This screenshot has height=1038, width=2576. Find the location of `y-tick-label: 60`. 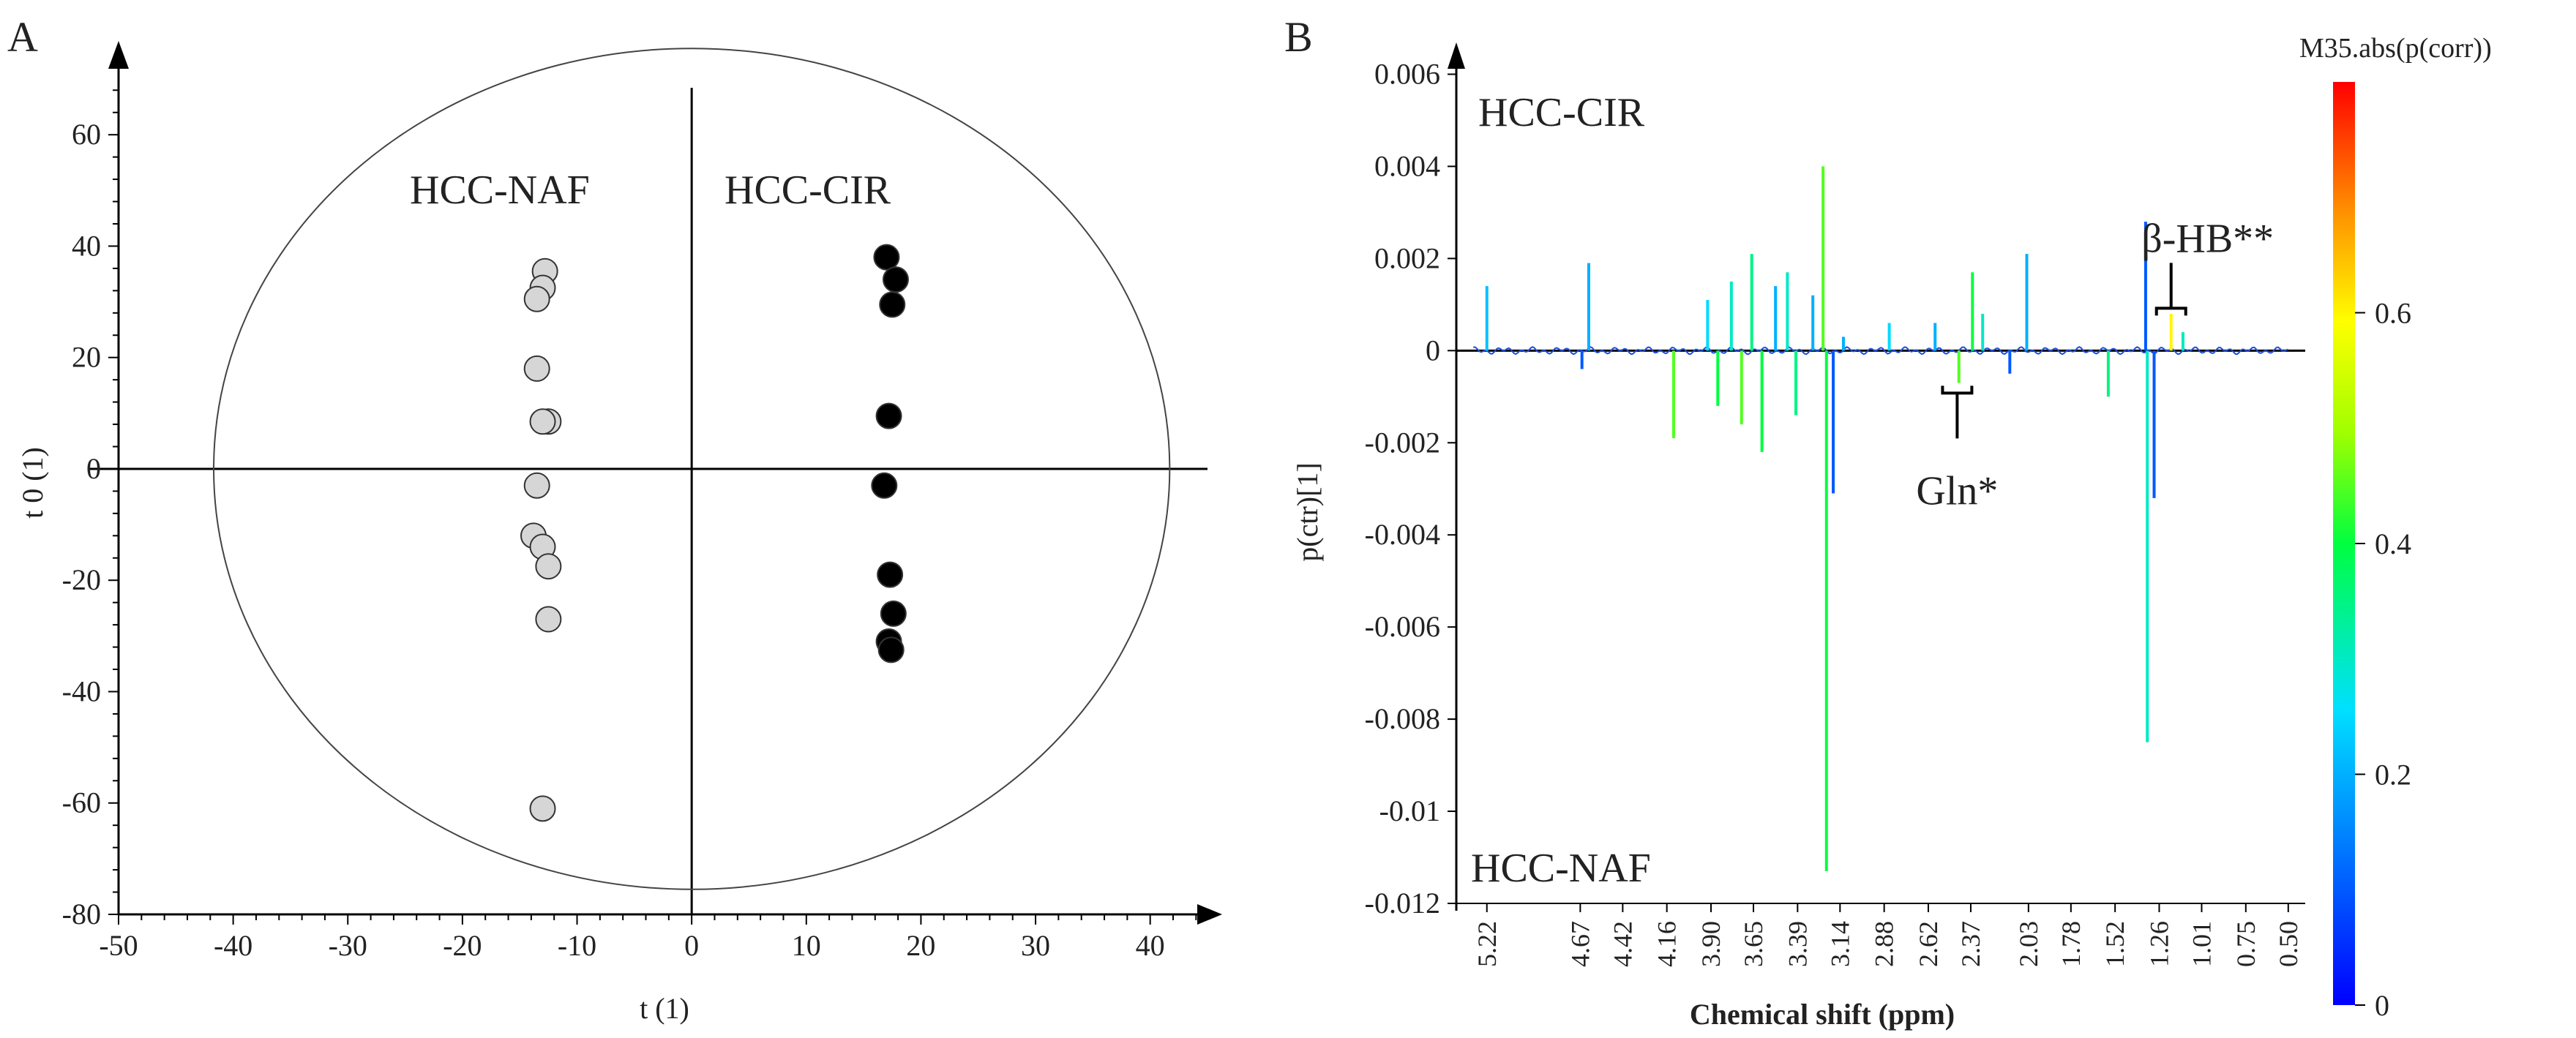

y-tick-label: 60 is located at coordinates (86, 134).